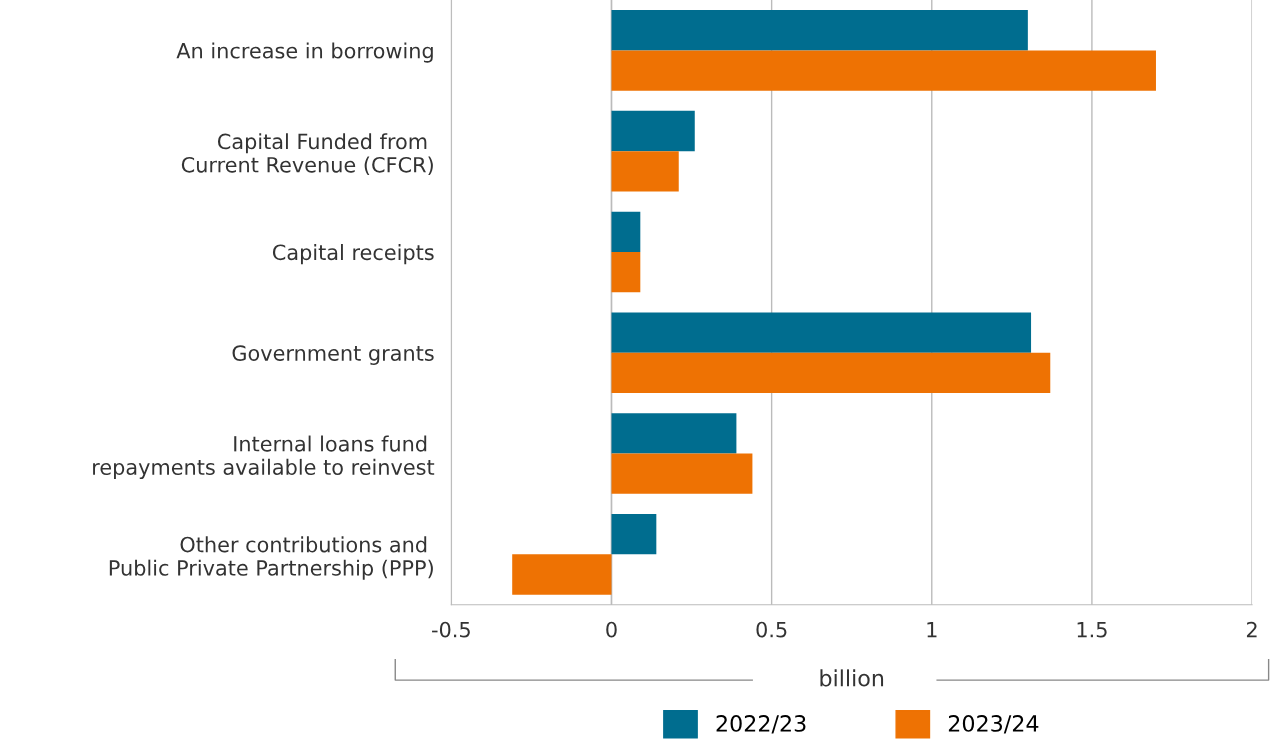 The height and width of the screenshot is (754, 1275). I want to click on legend-label: 2022/23, so click(761, 724).